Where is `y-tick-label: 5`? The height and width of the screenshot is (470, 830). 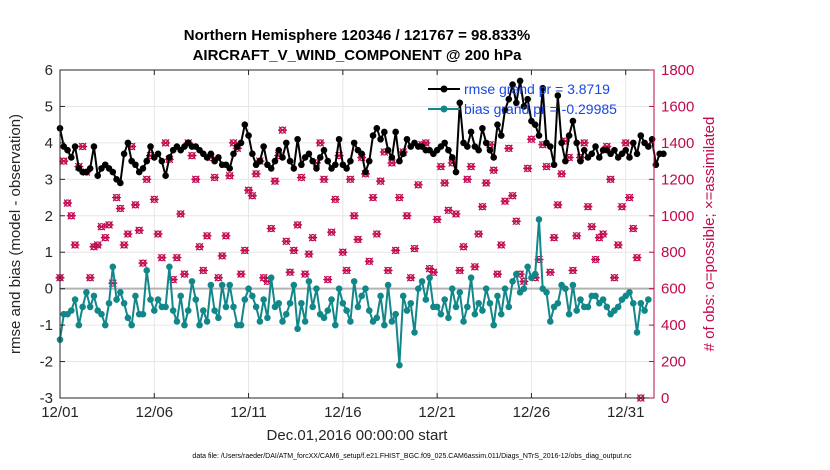
y-tick-label: 5 is located at coordinates (49, 106).